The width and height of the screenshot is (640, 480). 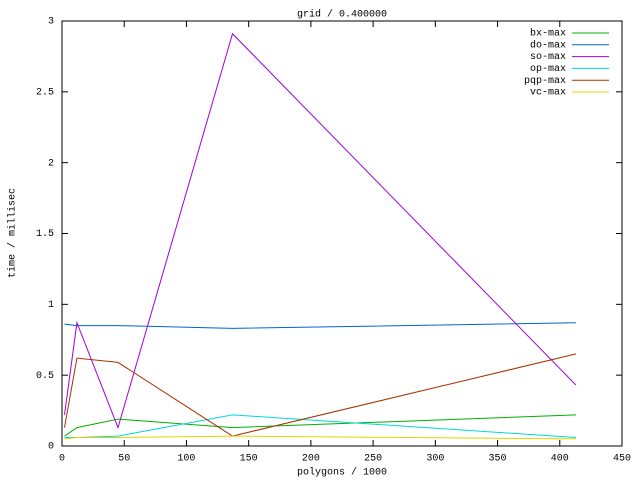 What do you see at coordinates (51, 22) in the screenshot?
I see `y-tick-label: 3` at bounding box center [51, 22].